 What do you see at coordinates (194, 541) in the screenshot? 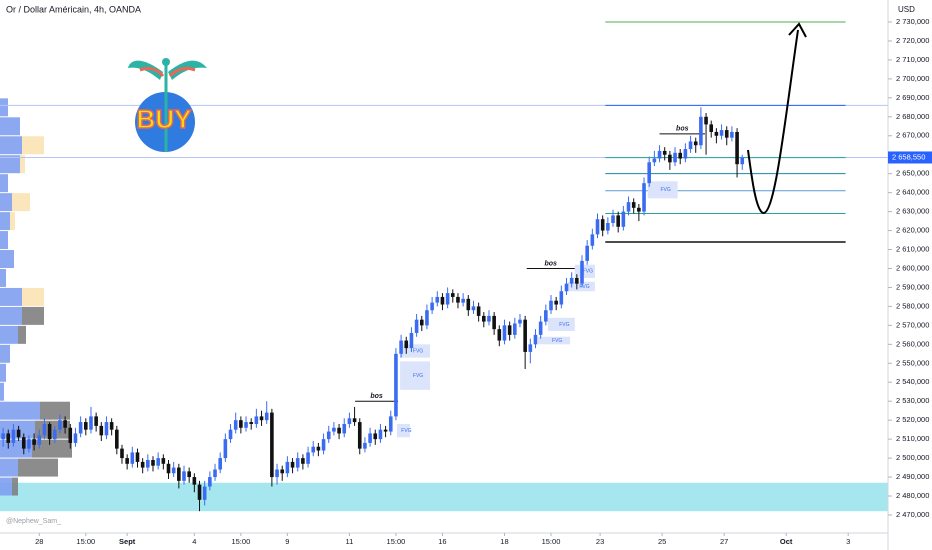
I see `x-tick-label: 4` at bounding box center [194, 541].